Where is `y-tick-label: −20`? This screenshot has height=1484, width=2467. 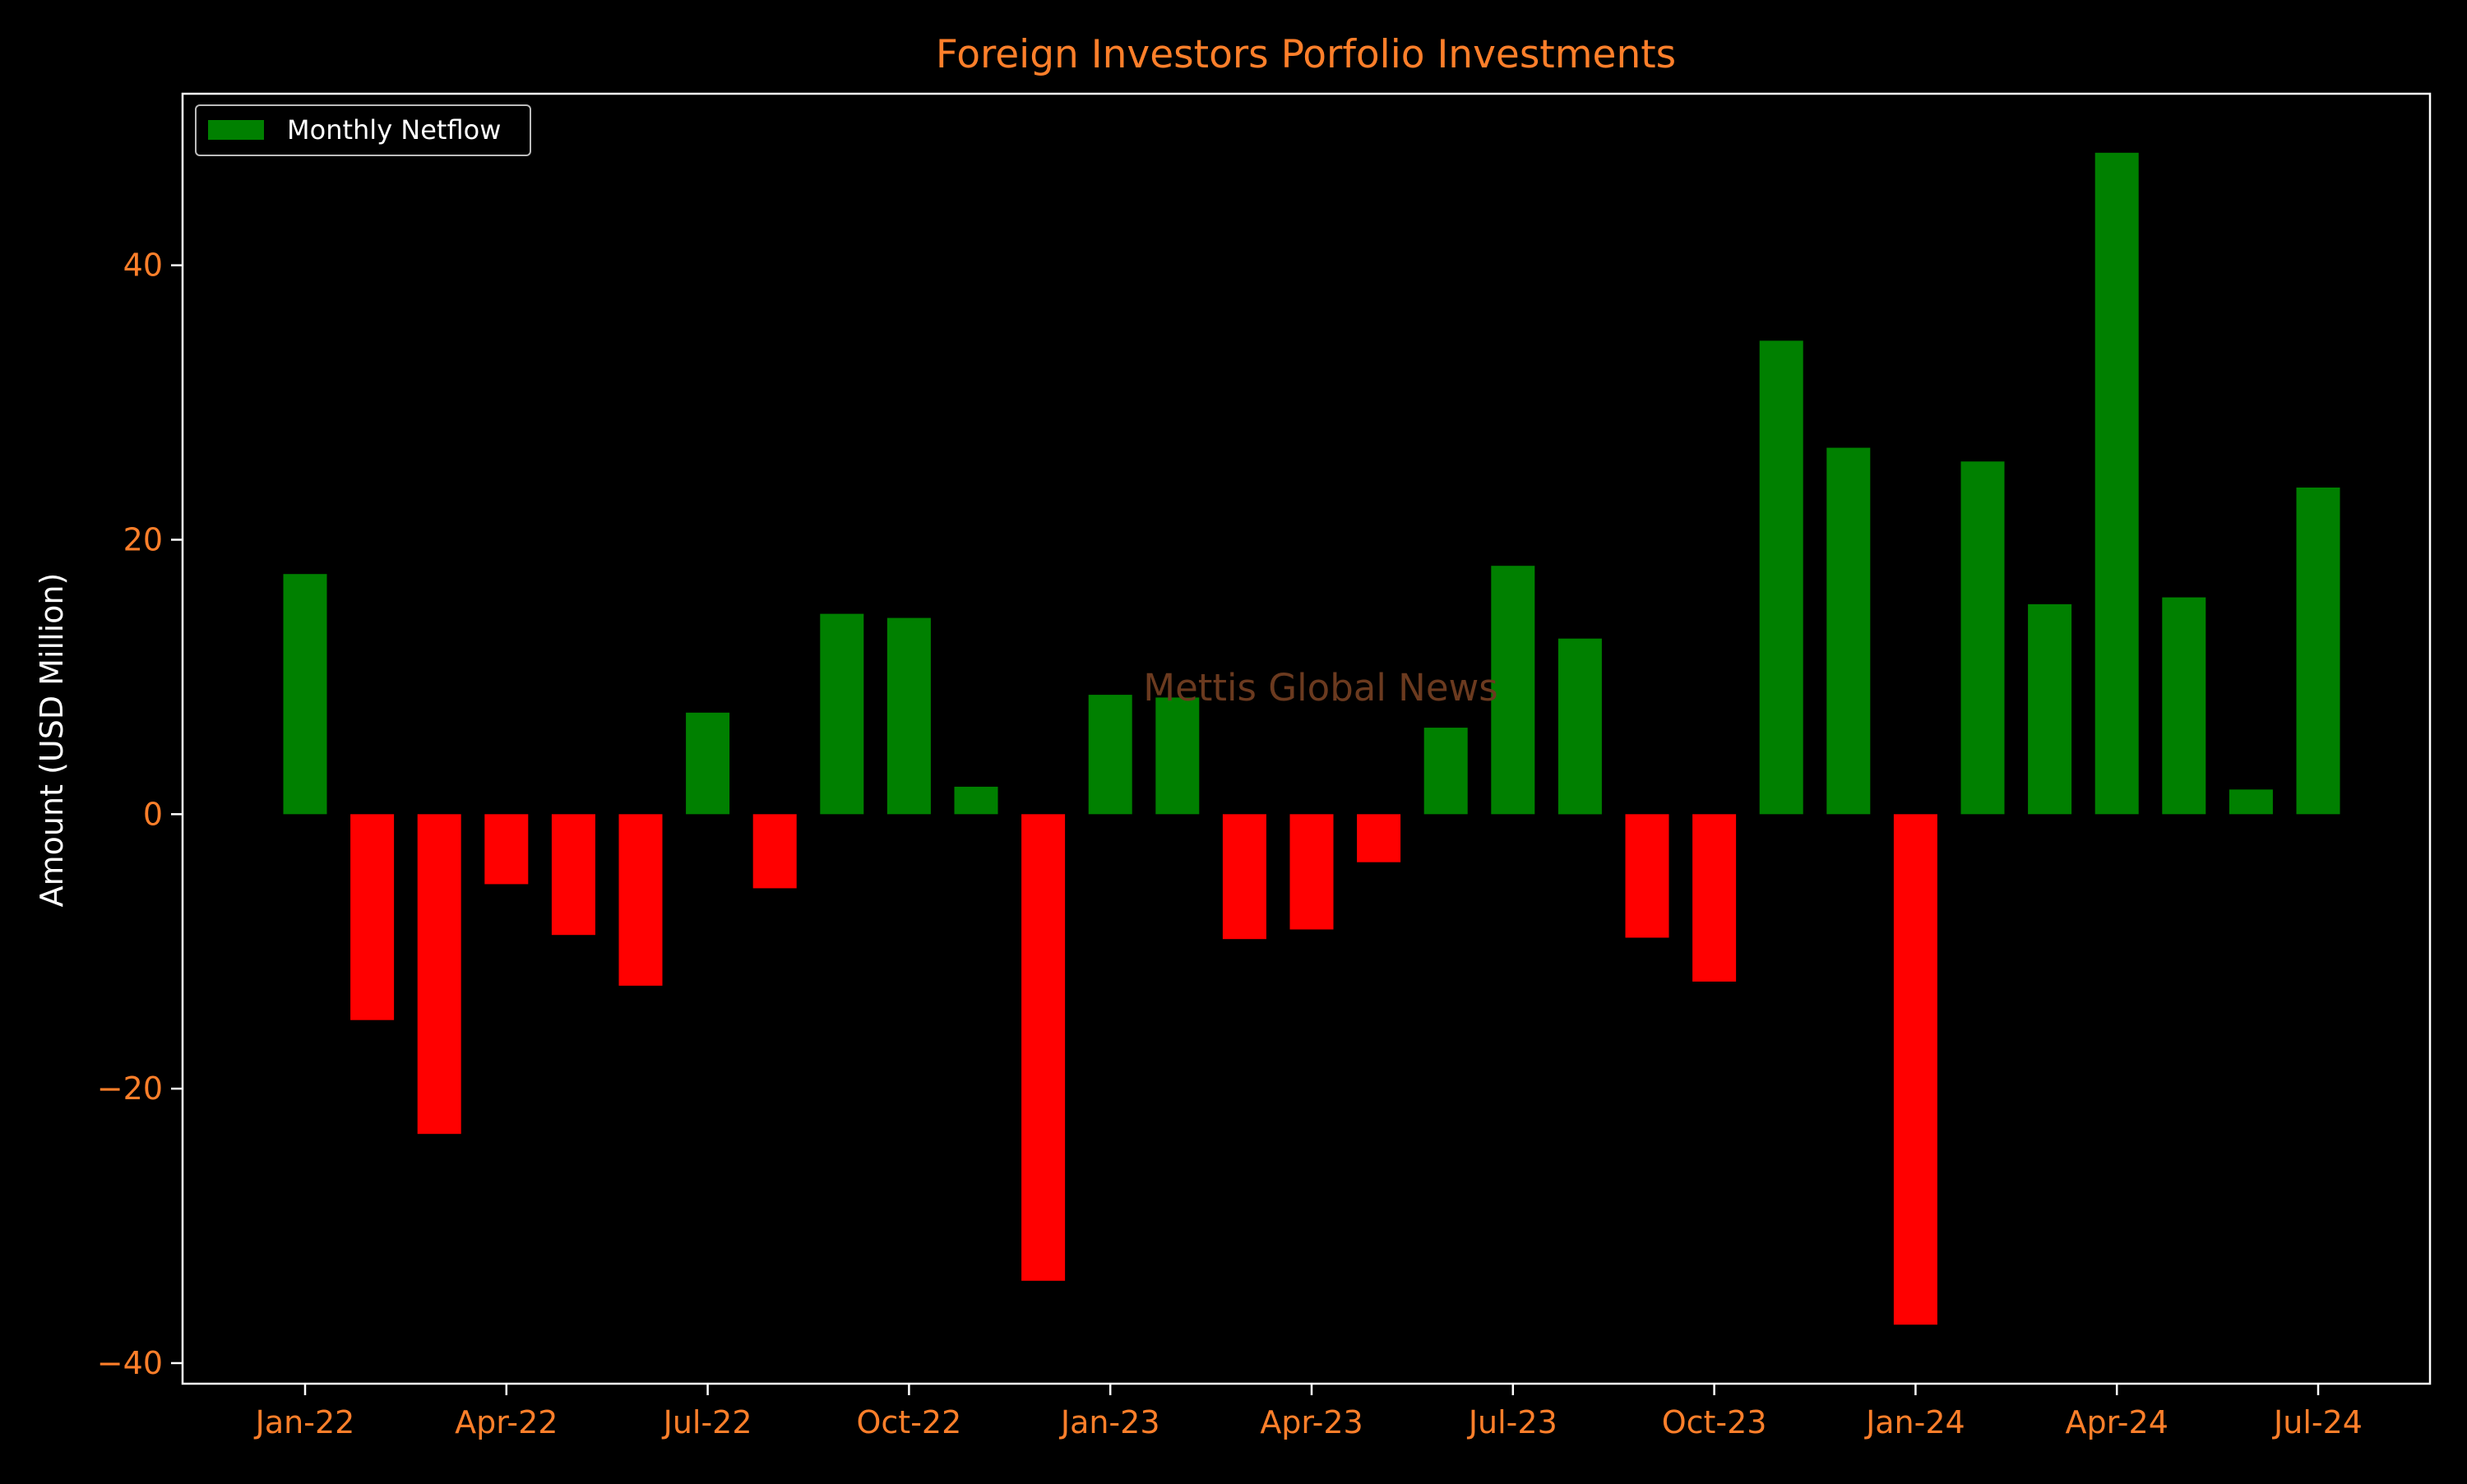 y-tick-label: −20 is located at coordinates (130, 1088).